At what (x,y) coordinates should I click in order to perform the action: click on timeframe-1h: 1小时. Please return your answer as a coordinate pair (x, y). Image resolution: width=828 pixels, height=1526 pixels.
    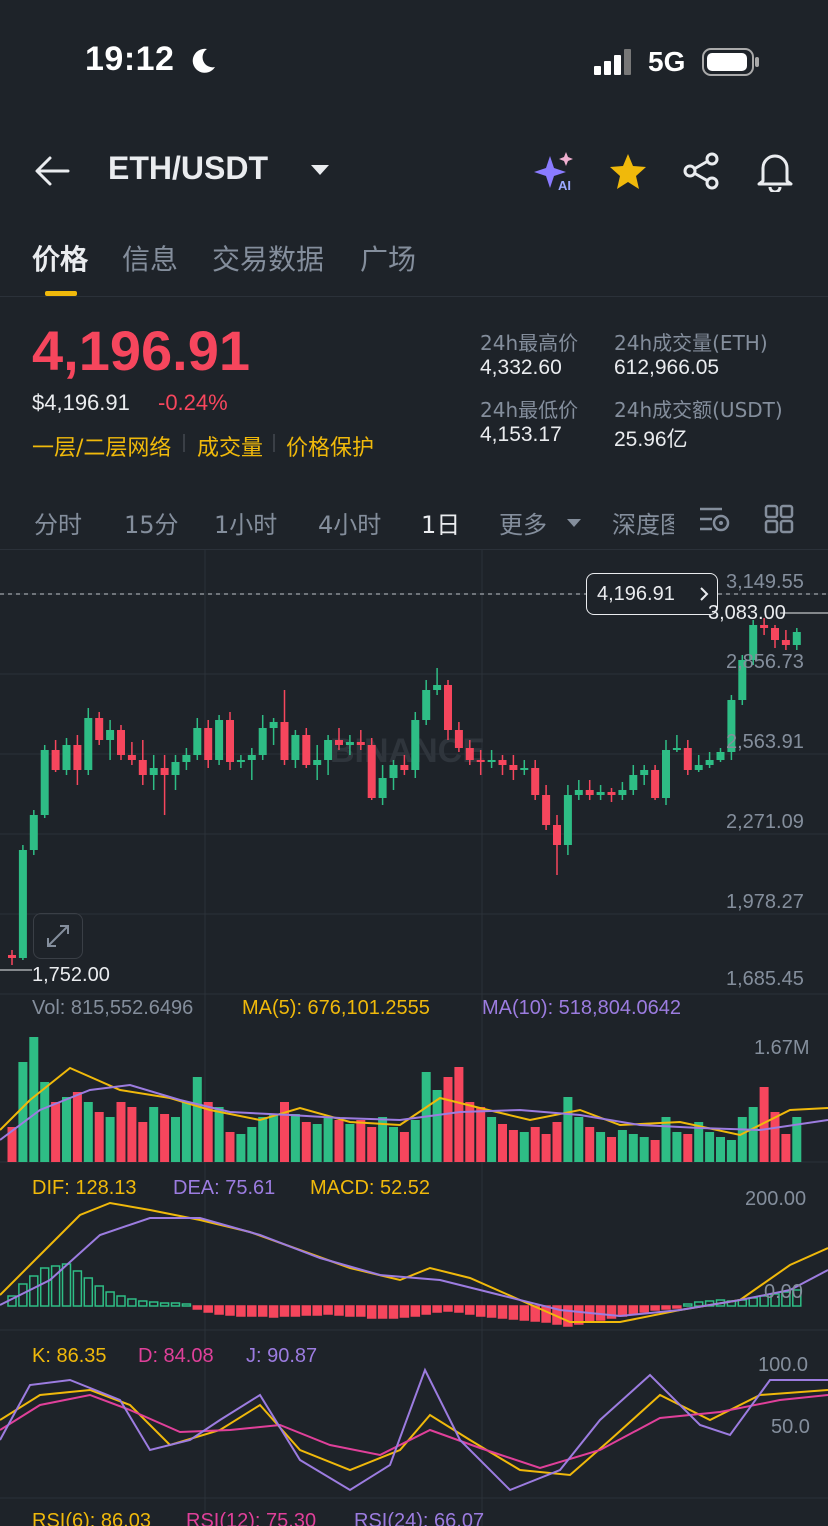
    Looking at the image, I should click on (246, 525).